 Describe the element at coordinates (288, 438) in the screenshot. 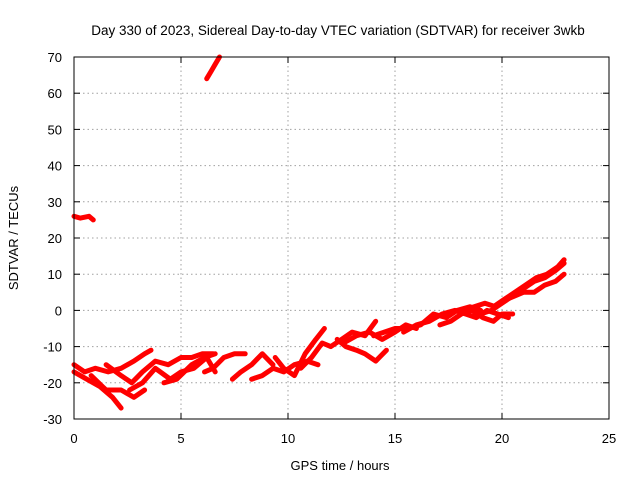

I see `x-tick-label: 10` at that location.